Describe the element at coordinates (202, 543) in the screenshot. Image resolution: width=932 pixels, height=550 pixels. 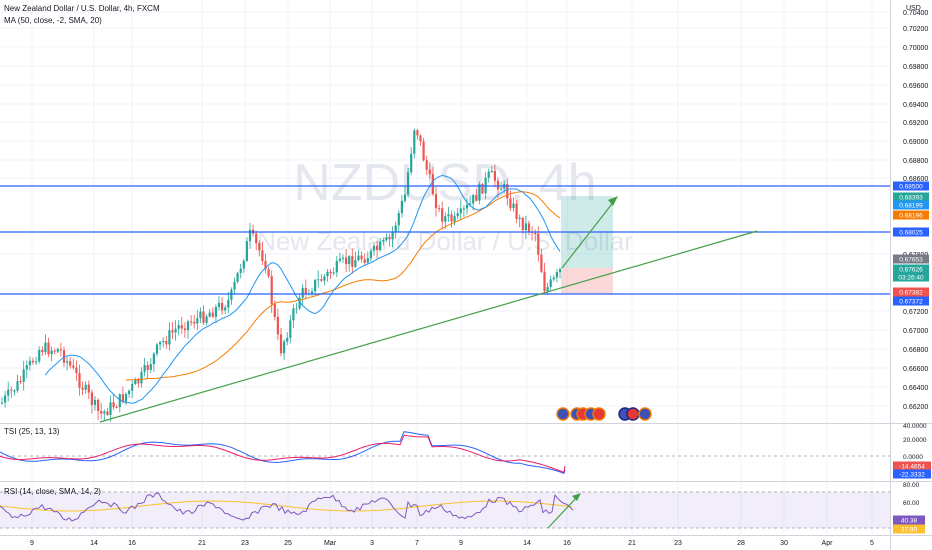
I see `time-tick-label: 21` at that location.